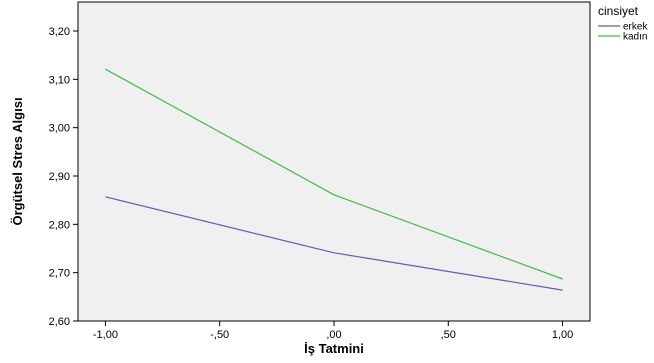  I want to click on y-tick-label: 2,70, so click(59, 274).